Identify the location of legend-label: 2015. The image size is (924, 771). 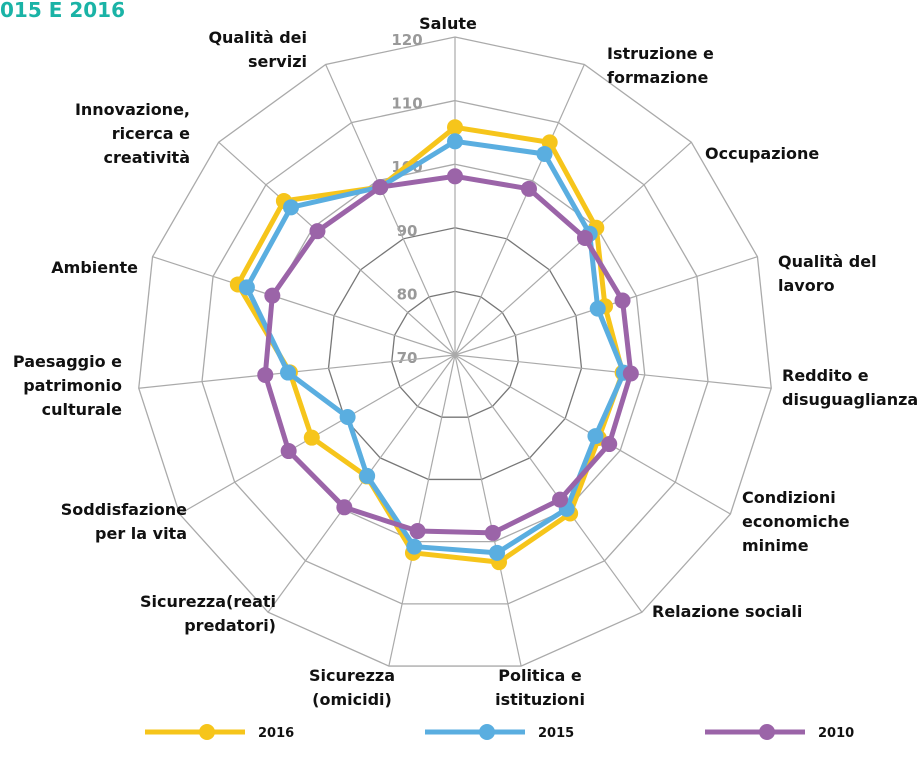
(556, 733).